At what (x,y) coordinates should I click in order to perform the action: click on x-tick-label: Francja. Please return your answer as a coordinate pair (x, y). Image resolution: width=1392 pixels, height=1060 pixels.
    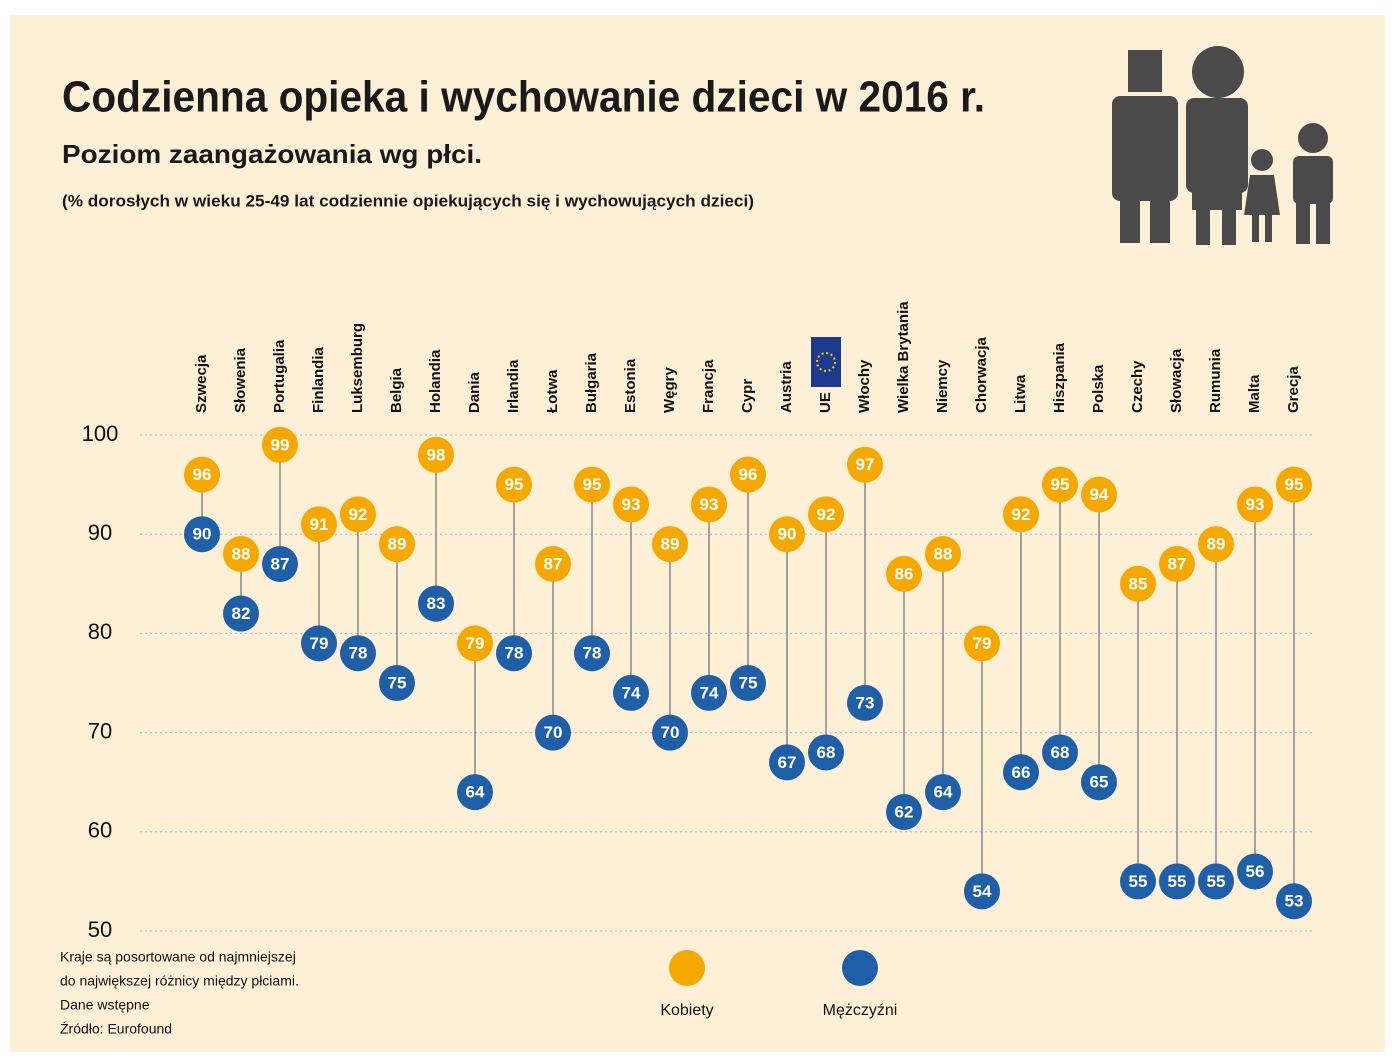
    Looking at the image, I should click on (708, 386).